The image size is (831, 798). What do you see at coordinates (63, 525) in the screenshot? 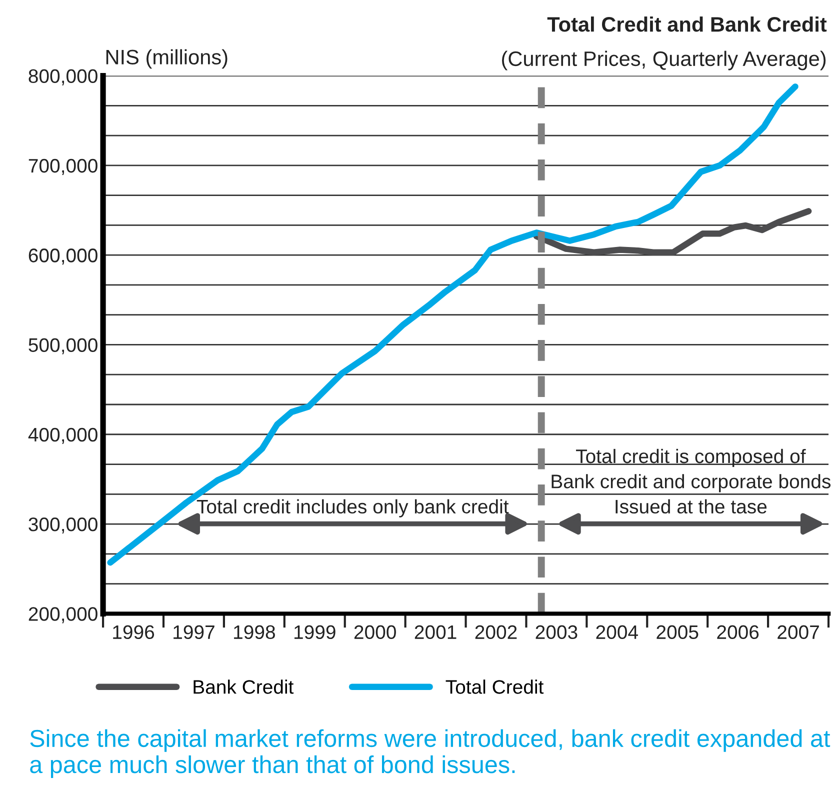
I see `y-tick-label: 300,000` at bounding box center [63, 525].